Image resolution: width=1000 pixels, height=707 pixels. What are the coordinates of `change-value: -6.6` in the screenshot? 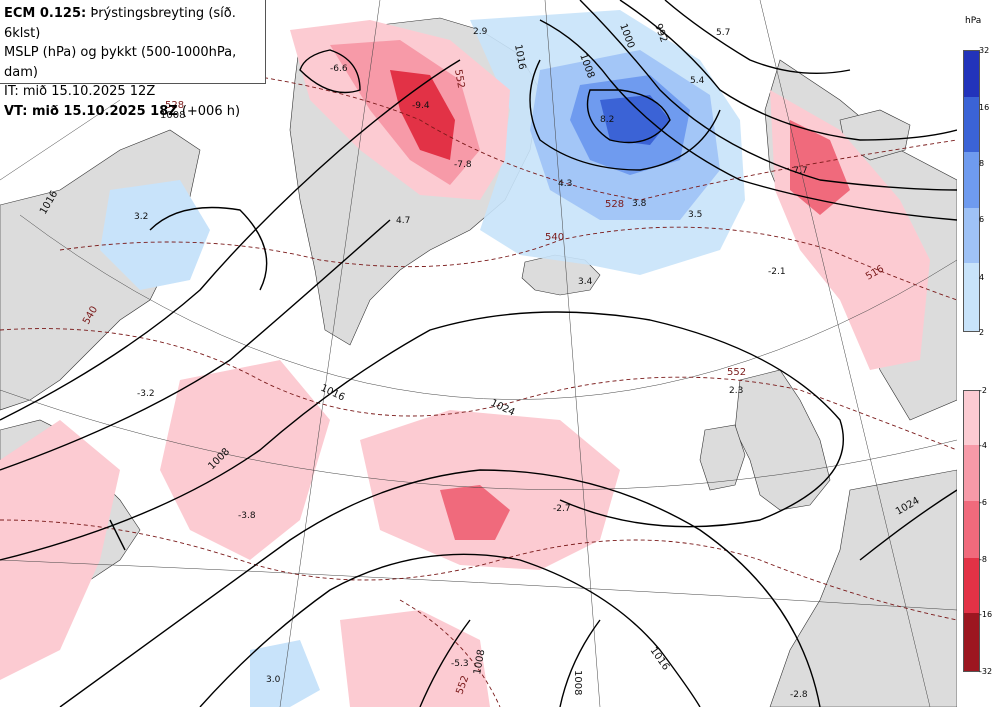 It's located at (339, 69).